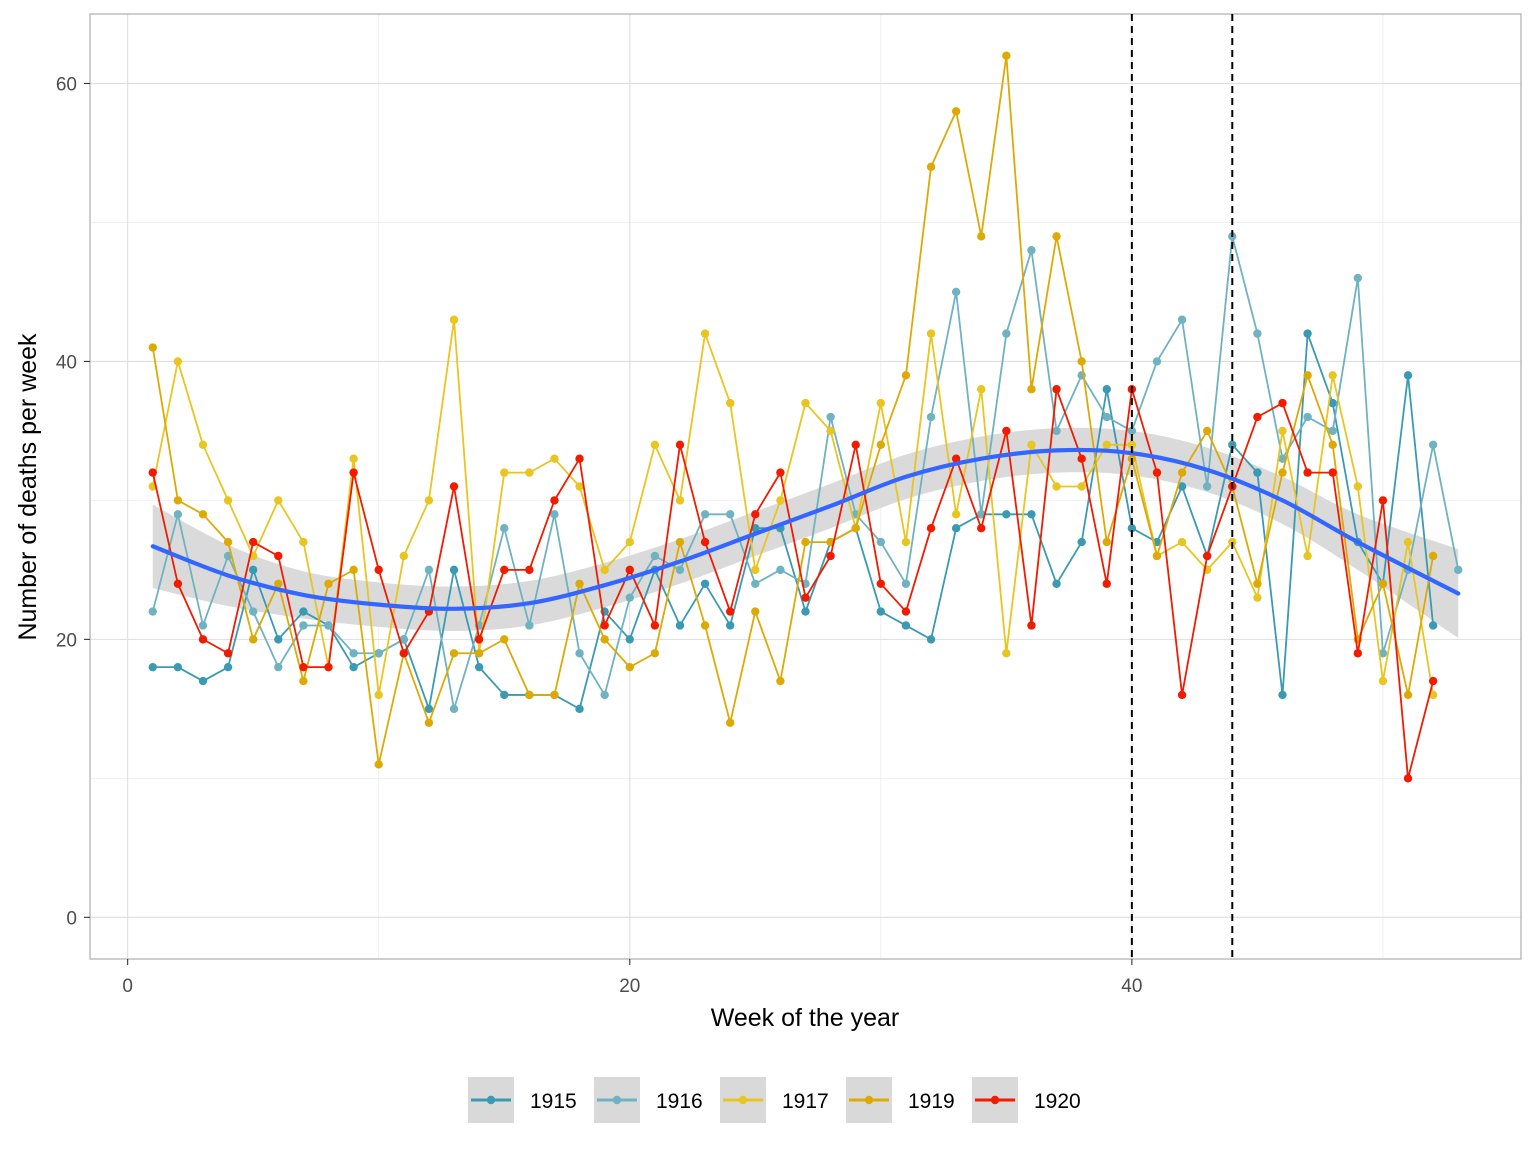 The width and height of the screenshot is (1536, 1157). Describe the element at coordinates (805, 1018) in the screenshot. I see `x-axis-title: Week of the year` at that location.